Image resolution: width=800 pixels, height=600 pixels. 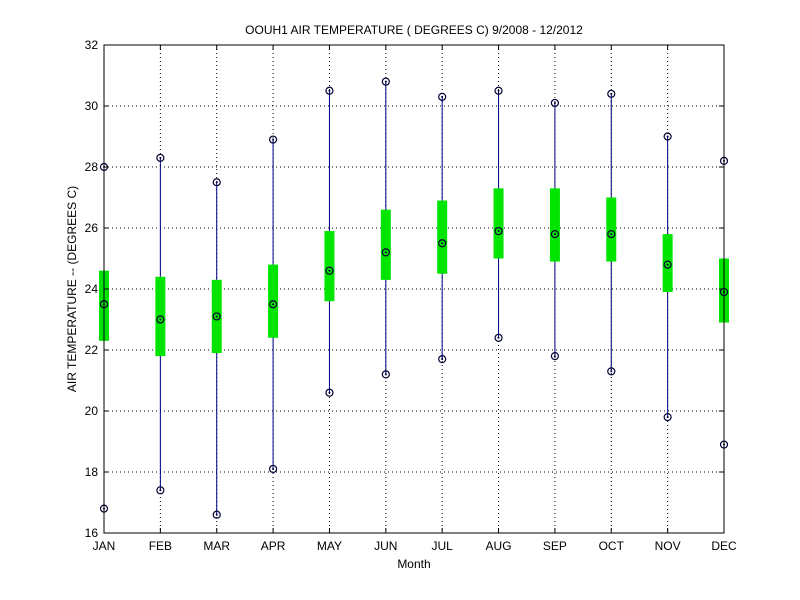 I want to click on box-jul, so click(x=442, y=228).